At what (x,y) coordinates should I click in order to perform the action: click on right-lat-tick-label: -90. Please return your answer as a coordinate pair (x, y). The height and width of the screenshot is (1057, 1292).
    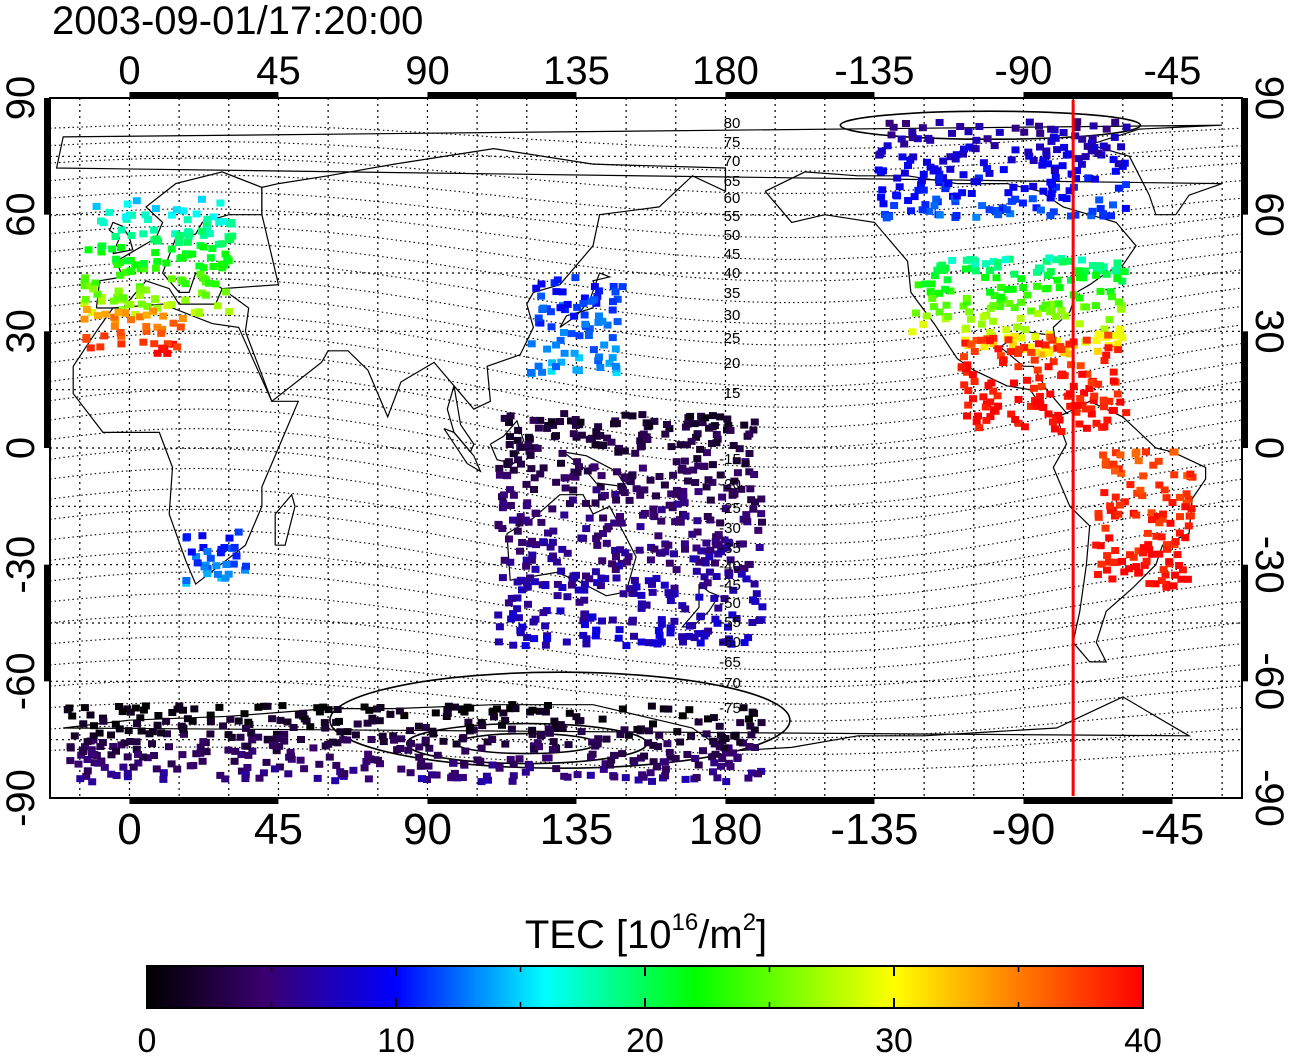
    Looking at the image, I should click on (1269, 798).